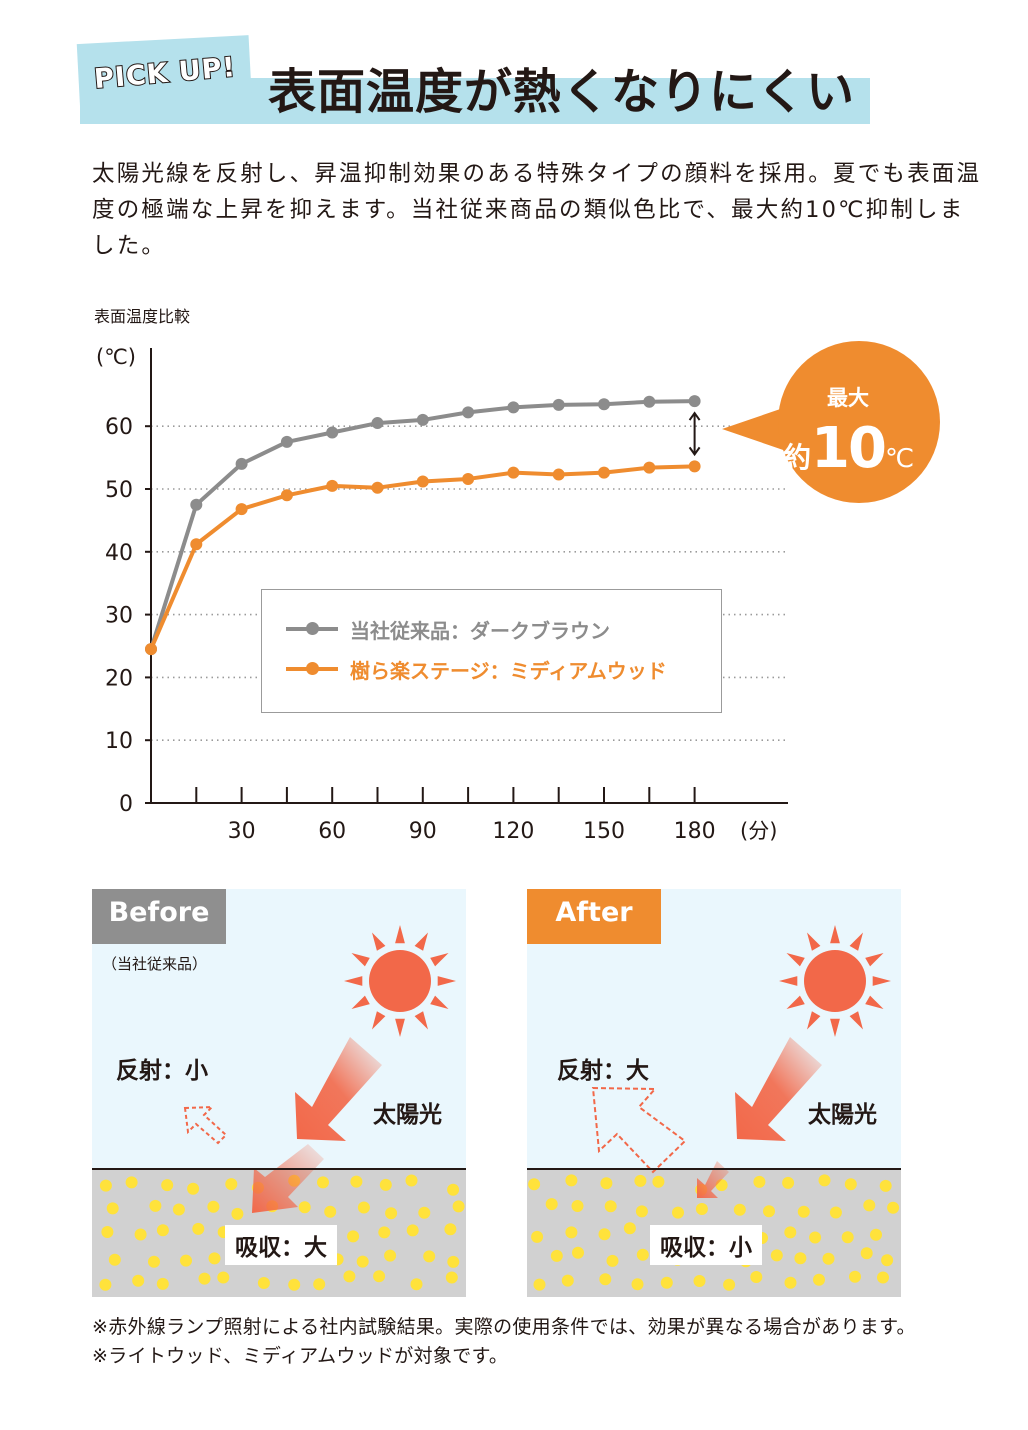  I want to click on before-tag: Before, so click(159, 916).